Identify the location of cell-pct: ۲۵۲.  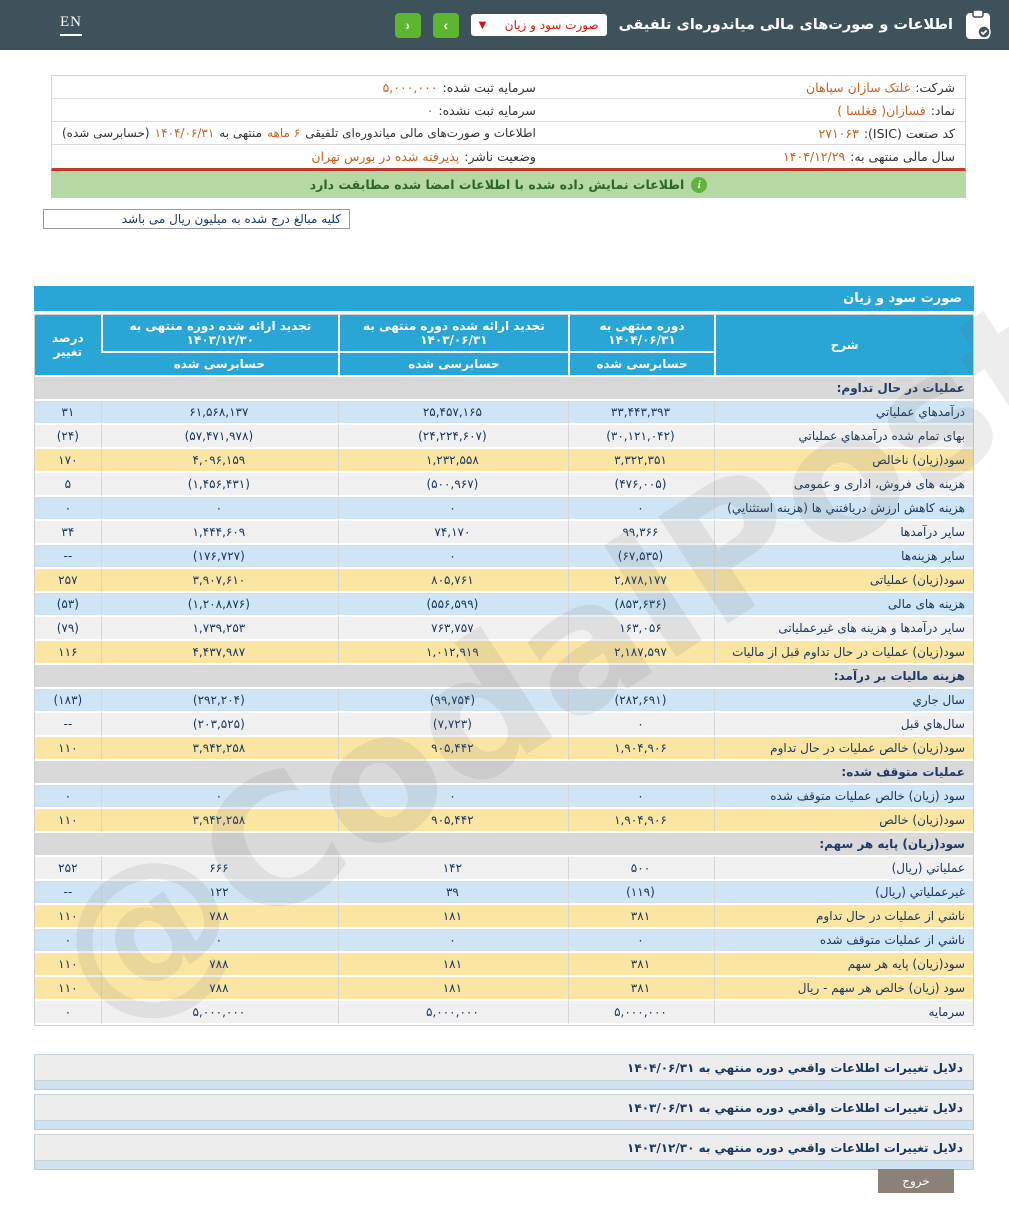
(68, 869).